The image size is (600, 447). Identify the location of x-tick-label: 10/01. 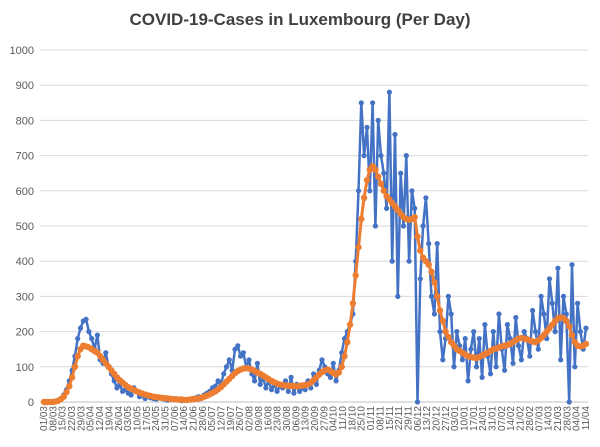
(465, 418).